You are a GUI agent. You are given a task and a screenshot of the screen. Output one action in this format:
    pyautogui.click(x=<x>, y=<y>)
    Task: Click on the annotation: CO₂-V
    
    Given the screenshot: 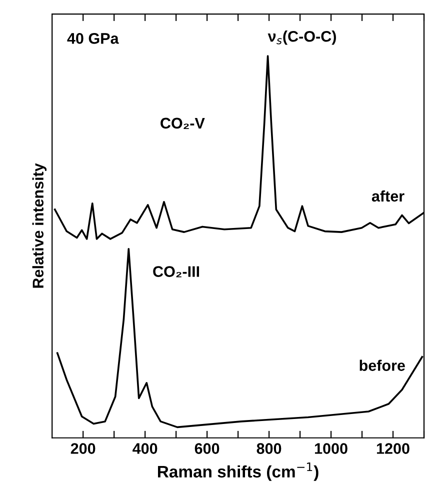 What is the action you would take?
    pyautogui.click(x=182, y=123)
    